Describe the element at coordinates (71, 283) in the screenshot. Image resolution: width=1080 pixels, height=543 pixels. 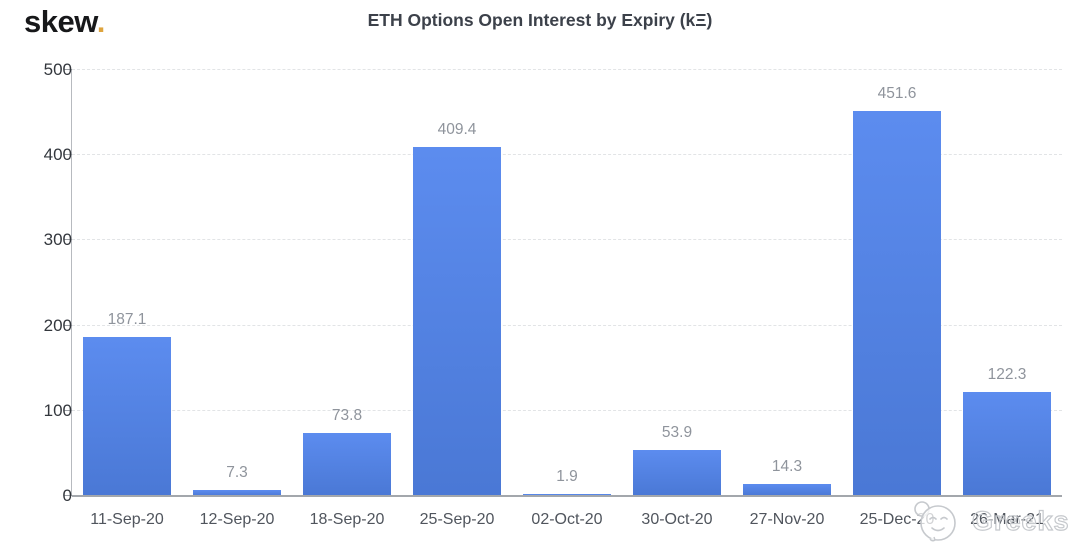
I see `y-axis-line` at that location.